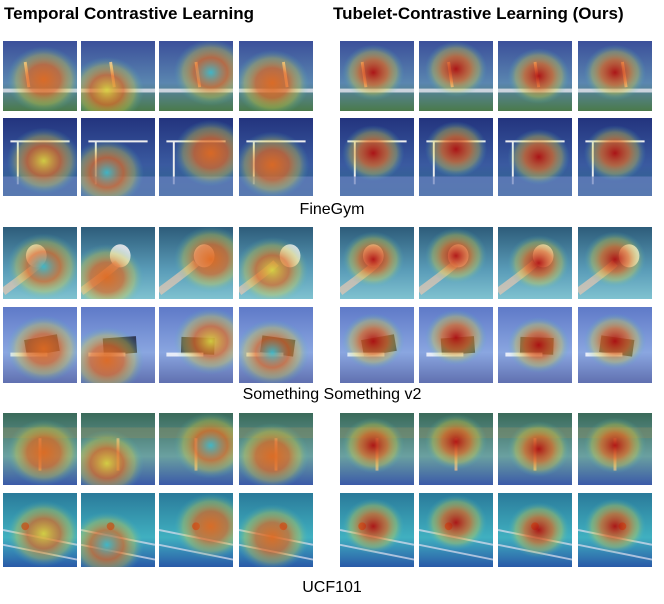  I want to click on dataset-label-finegym: FineGym, so click(332, 209).